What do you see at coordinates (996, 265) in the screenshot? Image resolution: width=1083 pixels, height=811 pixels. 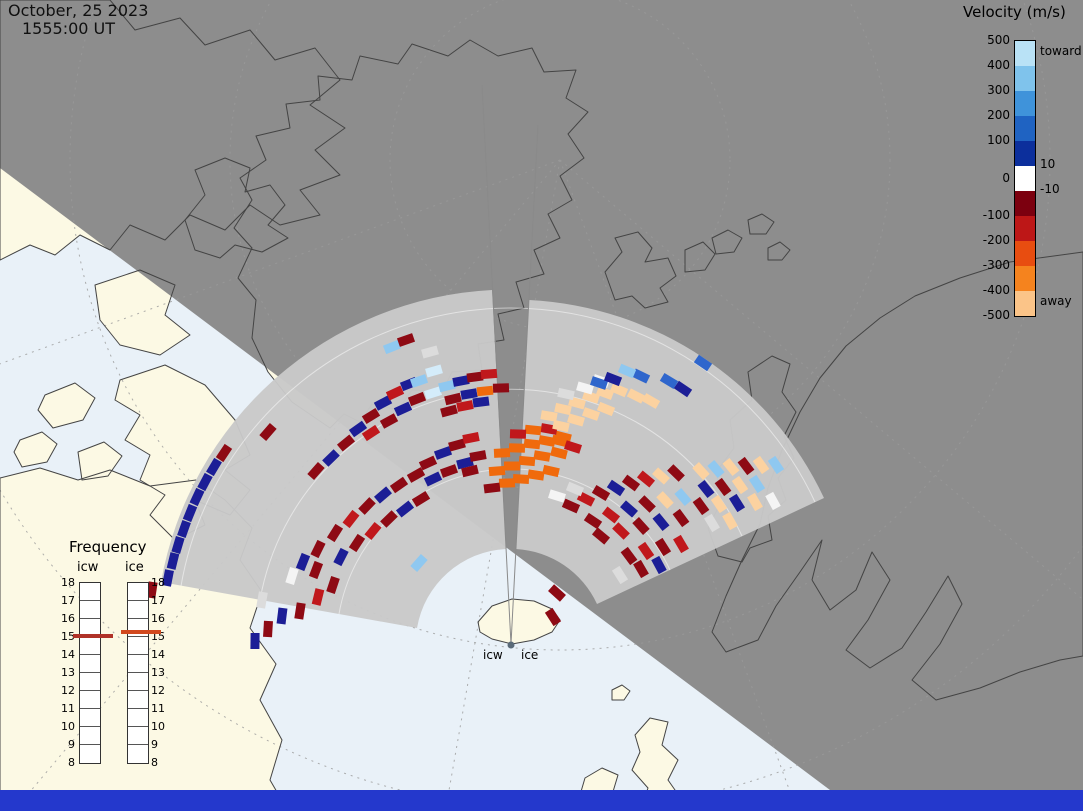 I see `velocity-tick-label: -300` at bounding box center [996, 265].